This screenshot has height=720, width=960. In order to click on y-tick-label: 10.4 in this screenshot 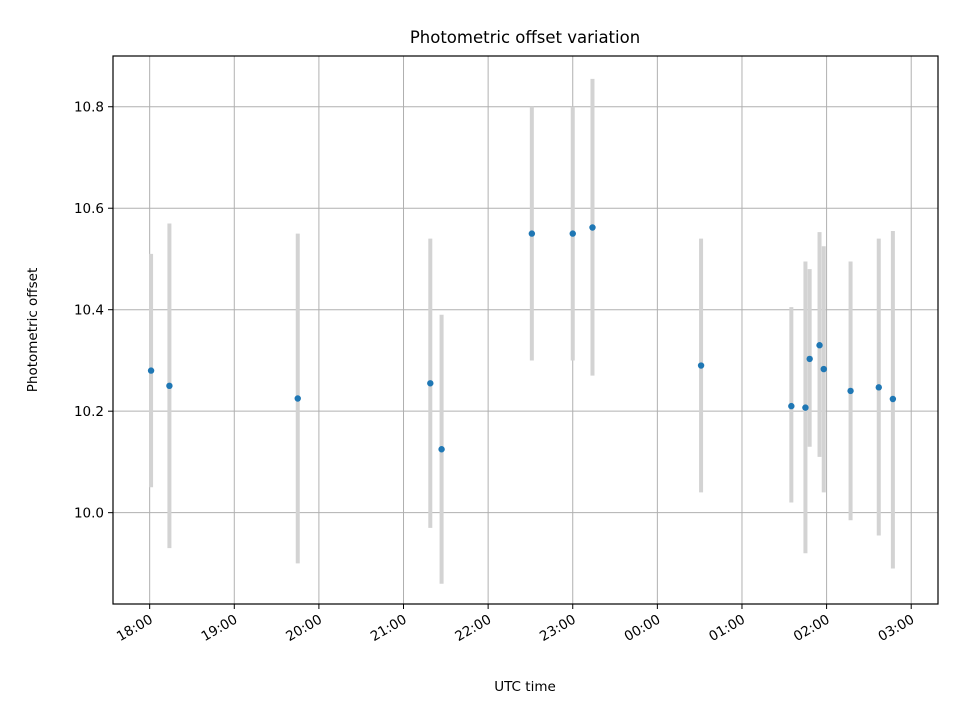, I will do `click(89, 311)`.